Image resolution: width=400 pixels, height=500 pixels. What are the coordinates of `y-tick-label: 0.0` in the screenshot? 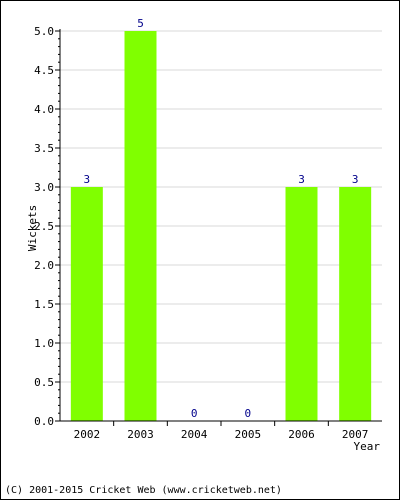 It's located at (44, 421).